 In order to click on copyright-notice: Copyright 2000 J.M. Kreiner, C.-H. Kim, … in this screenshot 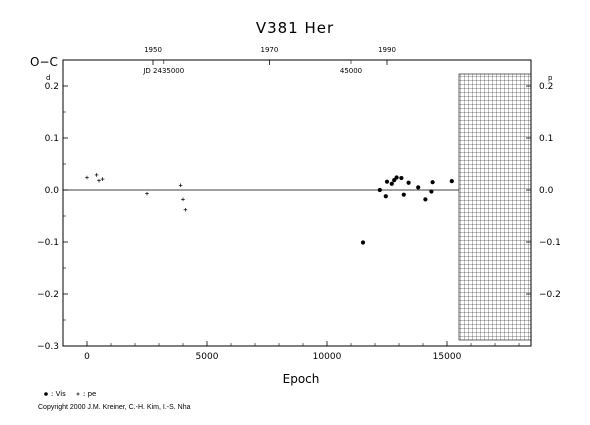, I will do `click(114, 407)`.